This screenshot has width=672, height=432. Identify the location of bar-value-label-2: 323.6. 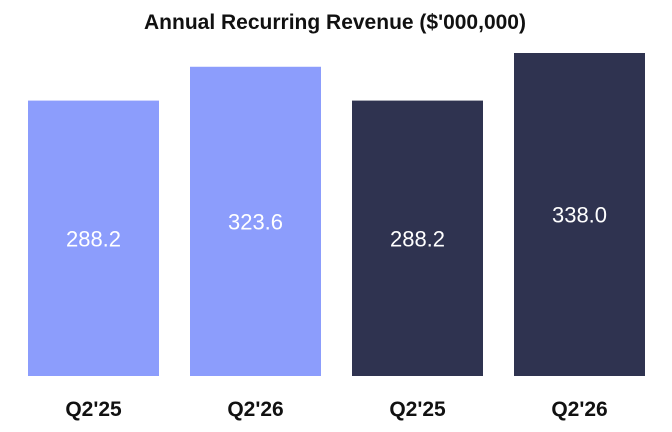
(255, 221).